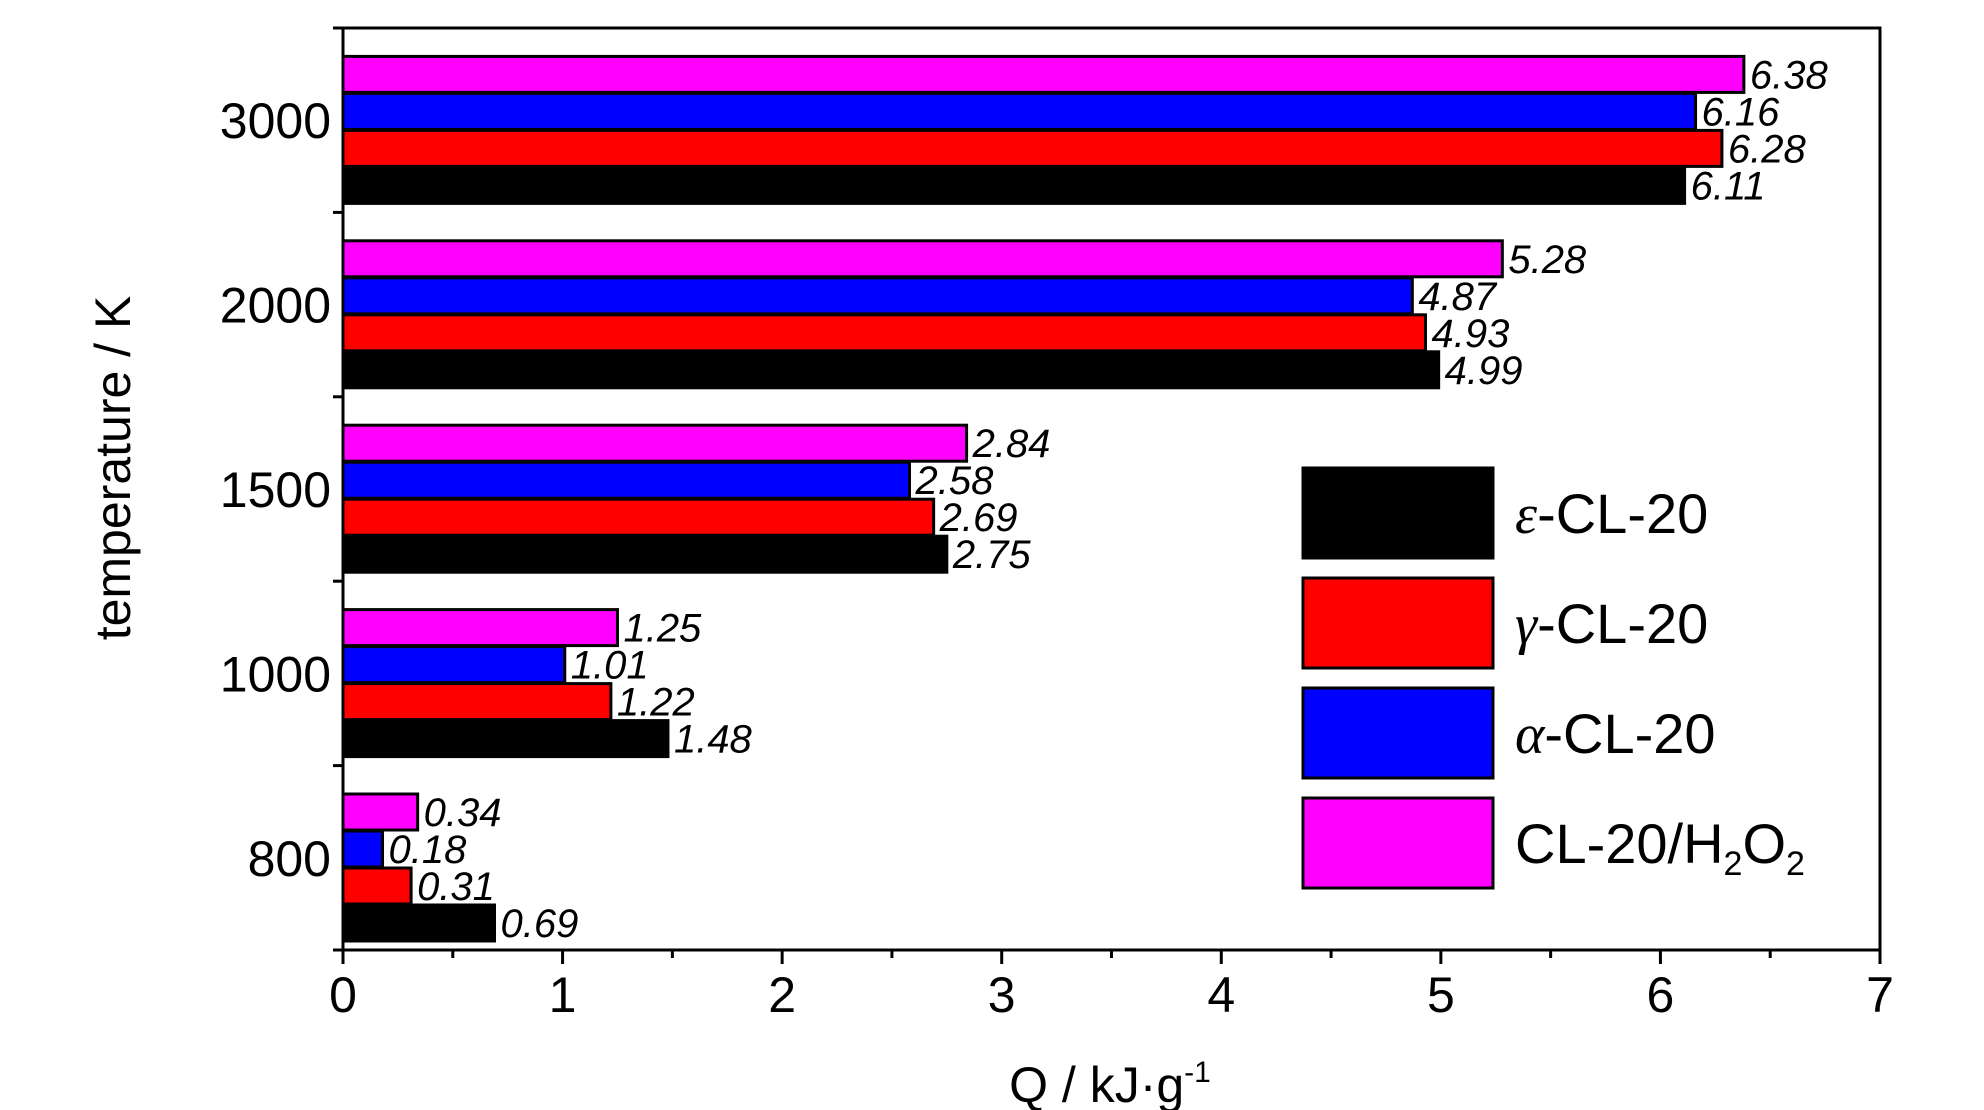 This screenshot has height=1110, width=1984. Describe the element at coordinates (428, 850) in the screenshot. I see `data-label-3-800: 0.18` at that location.